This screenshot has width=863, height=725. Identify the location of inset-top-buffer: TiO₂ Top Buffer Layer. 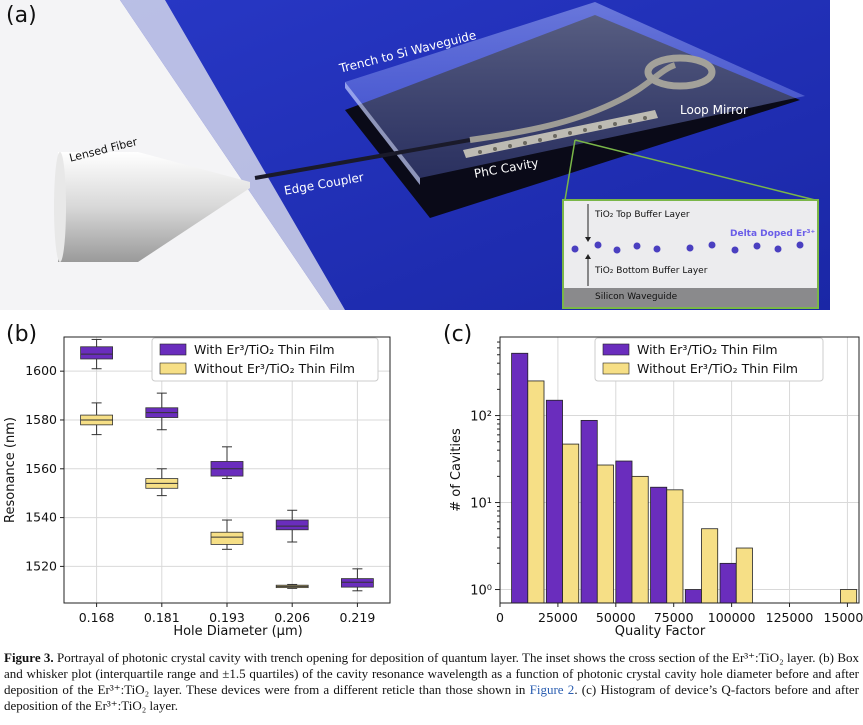
(642, 215).